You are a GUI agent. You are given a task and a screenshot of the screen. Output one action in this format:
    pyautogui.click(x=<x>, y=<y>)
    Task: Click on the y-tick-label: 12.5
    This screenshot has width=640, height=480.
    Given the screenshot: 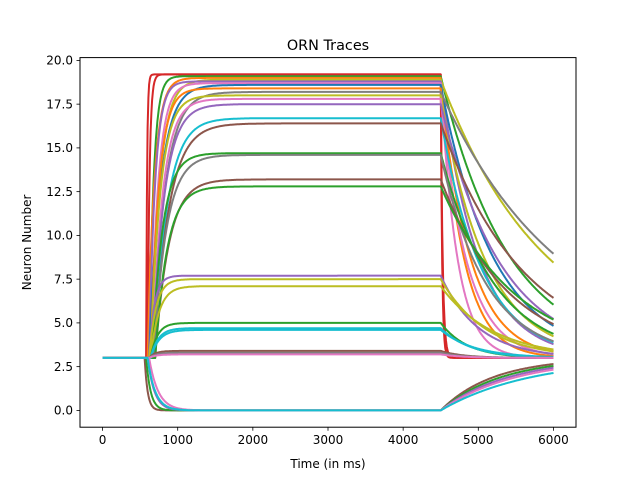 What is the action you would take?
    pyautogui.click(x=59, y=192)
    